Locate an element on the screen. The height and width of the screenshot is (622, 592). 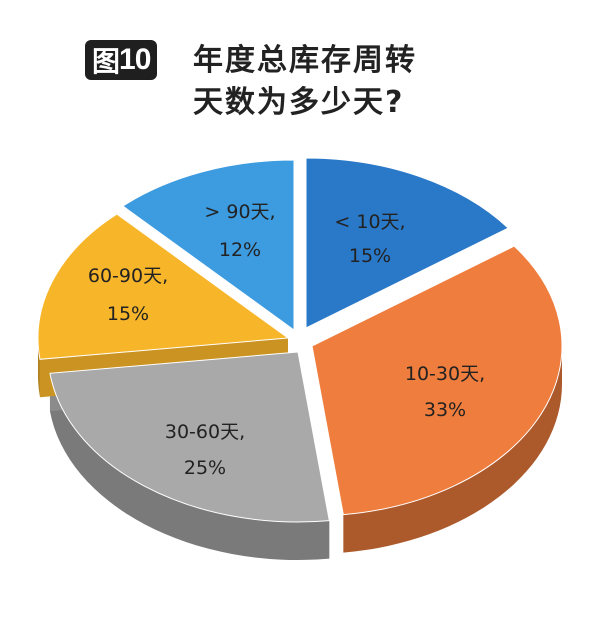
slice-category-label-1: 10-30天, is located at coordinates (445, 374).